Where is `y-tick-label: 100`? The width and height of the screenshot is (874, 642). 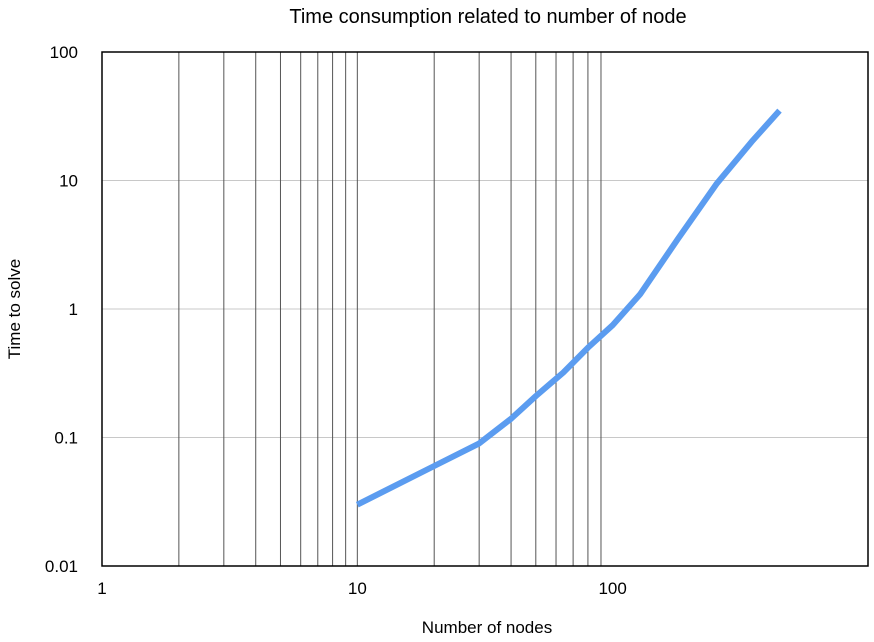 y-tick-label: 100 is located at coordinates (64, 52).